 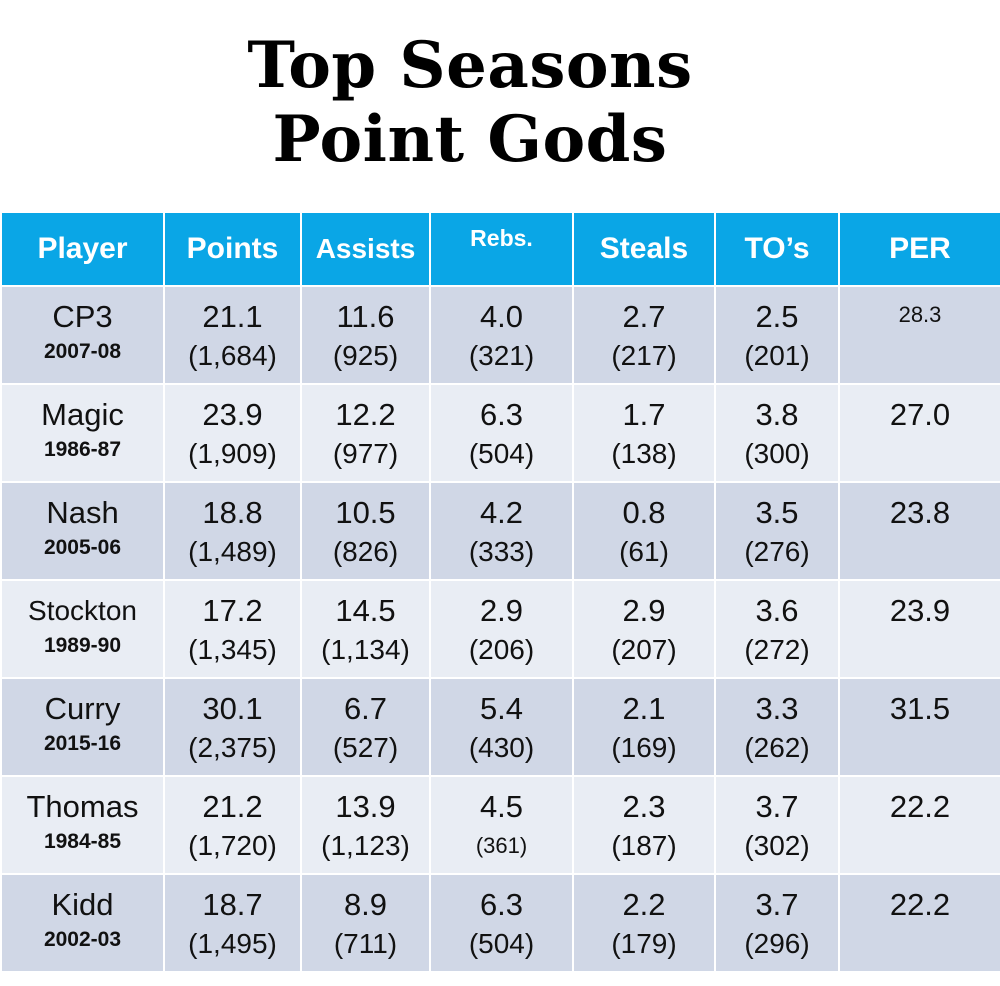 I want to click on rebs-cell: 4.5 (361), so click(x=501, y=825).